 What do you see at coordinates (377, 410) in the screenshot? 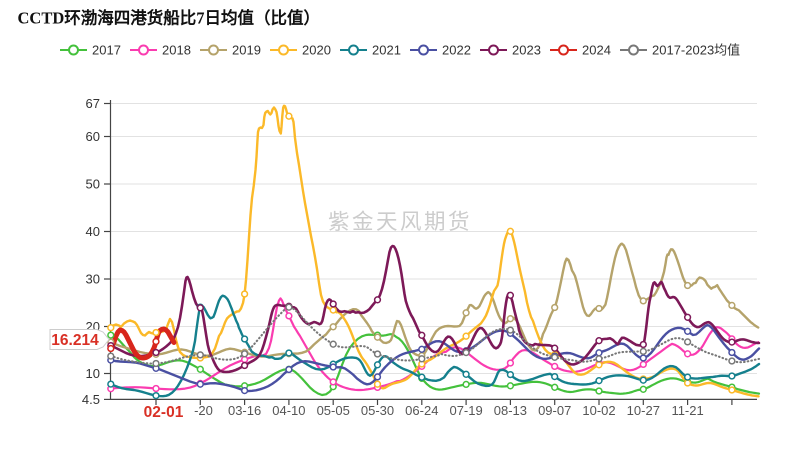
I see `svg-text: 05-30` at bounding box center [377, 410].